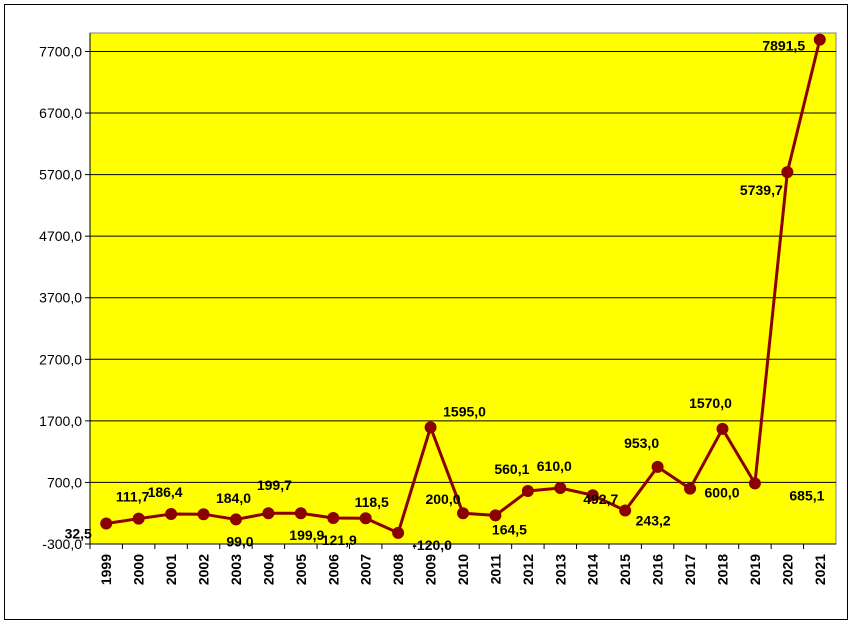 The image size is (854, 626). I want to click on data-label: 600,0, so click(722, 493).